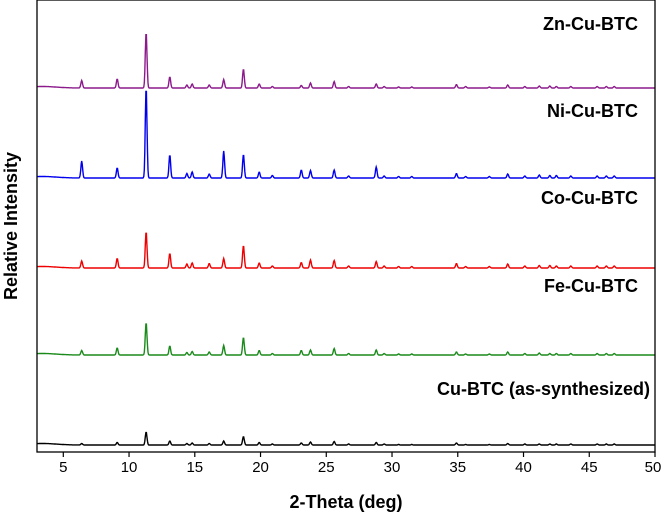 This screenshot has width=666, height=519. Describe the element at coordinates (523, 467) in the screenshot. I see `x-tick-label: 40` at that location.